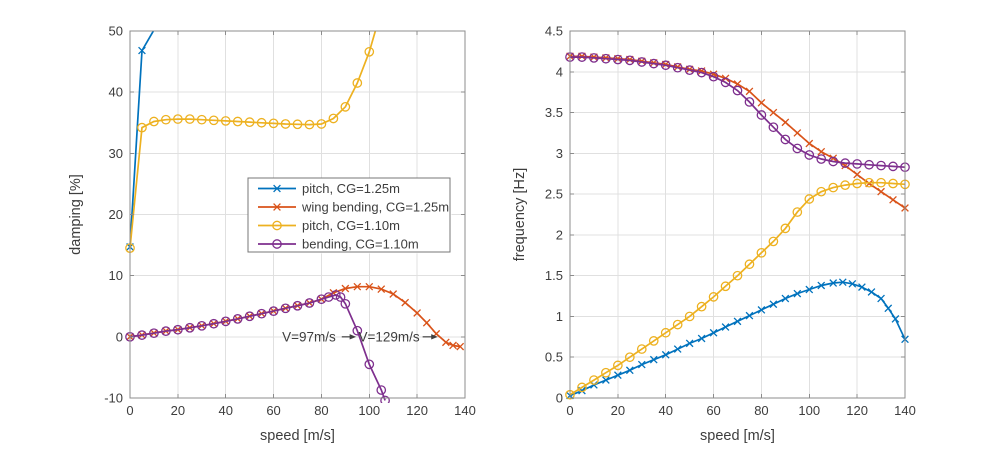 The height and width of the screenshot is (449, 1000). What do you see at coordinates (559, 71) in the screenshot?
I see `y-tick-label: 4` at bounding box center [559, 71].